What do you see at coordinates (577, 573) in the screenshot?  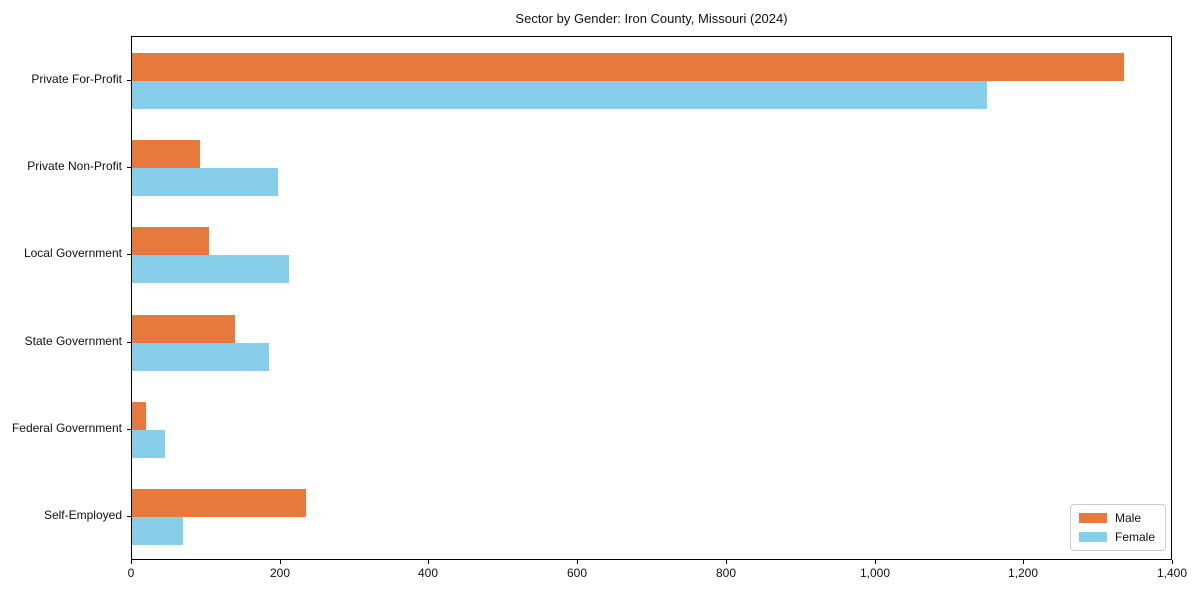 I see `x-tick-label: 600` at bounding box center [577, 573].